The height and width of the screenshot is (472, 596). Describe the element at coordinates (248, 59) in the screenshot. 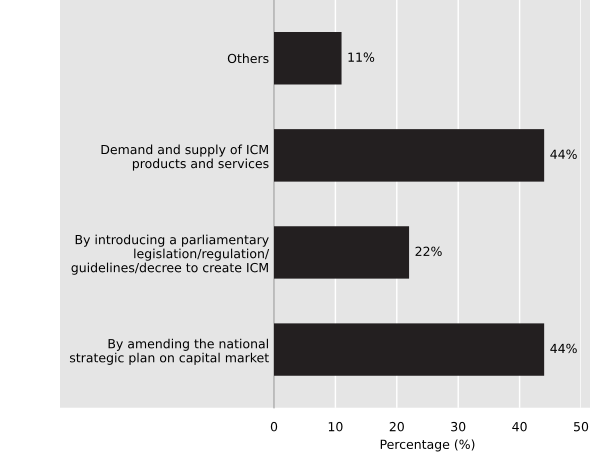

I see `y-tick-label: Others` at that location.